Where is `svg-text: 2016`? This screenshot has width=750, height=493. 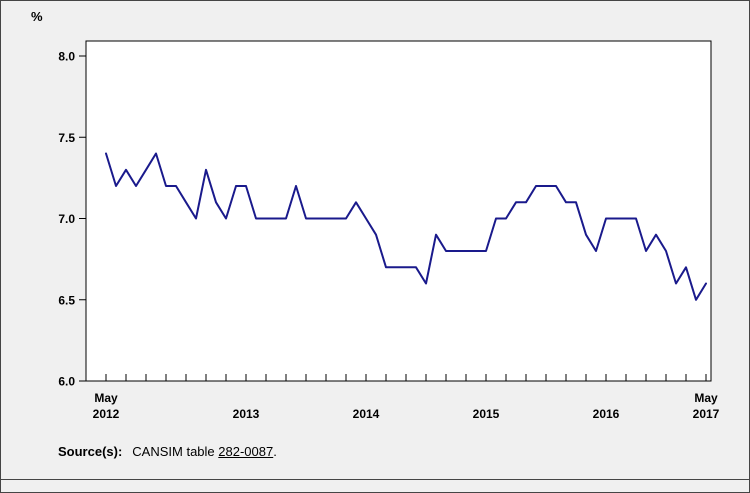 svg-text: 2016 is located at coordinates (606, 414).